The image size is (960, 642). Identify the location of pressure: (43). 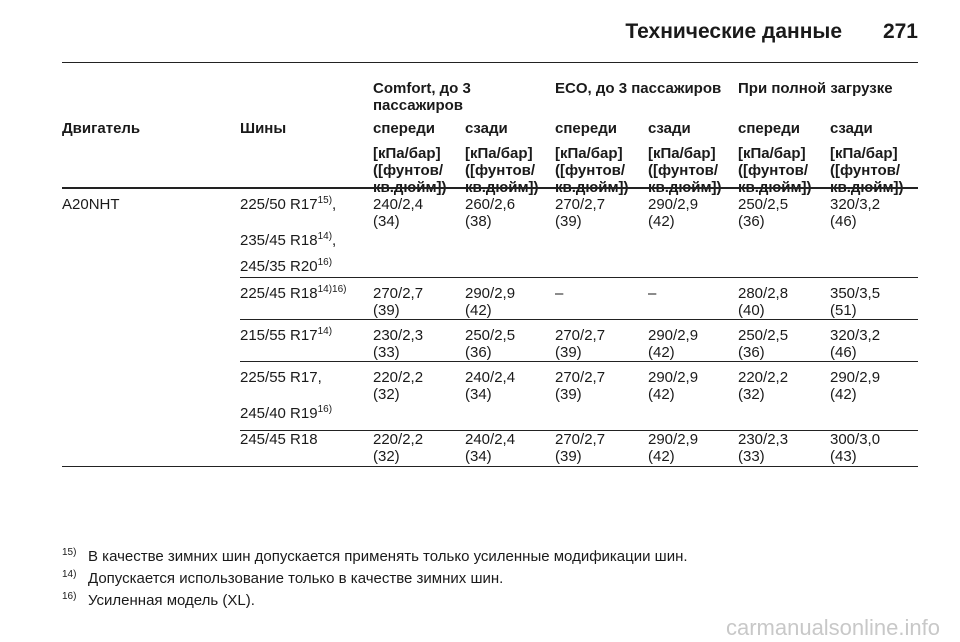
(843, 456).